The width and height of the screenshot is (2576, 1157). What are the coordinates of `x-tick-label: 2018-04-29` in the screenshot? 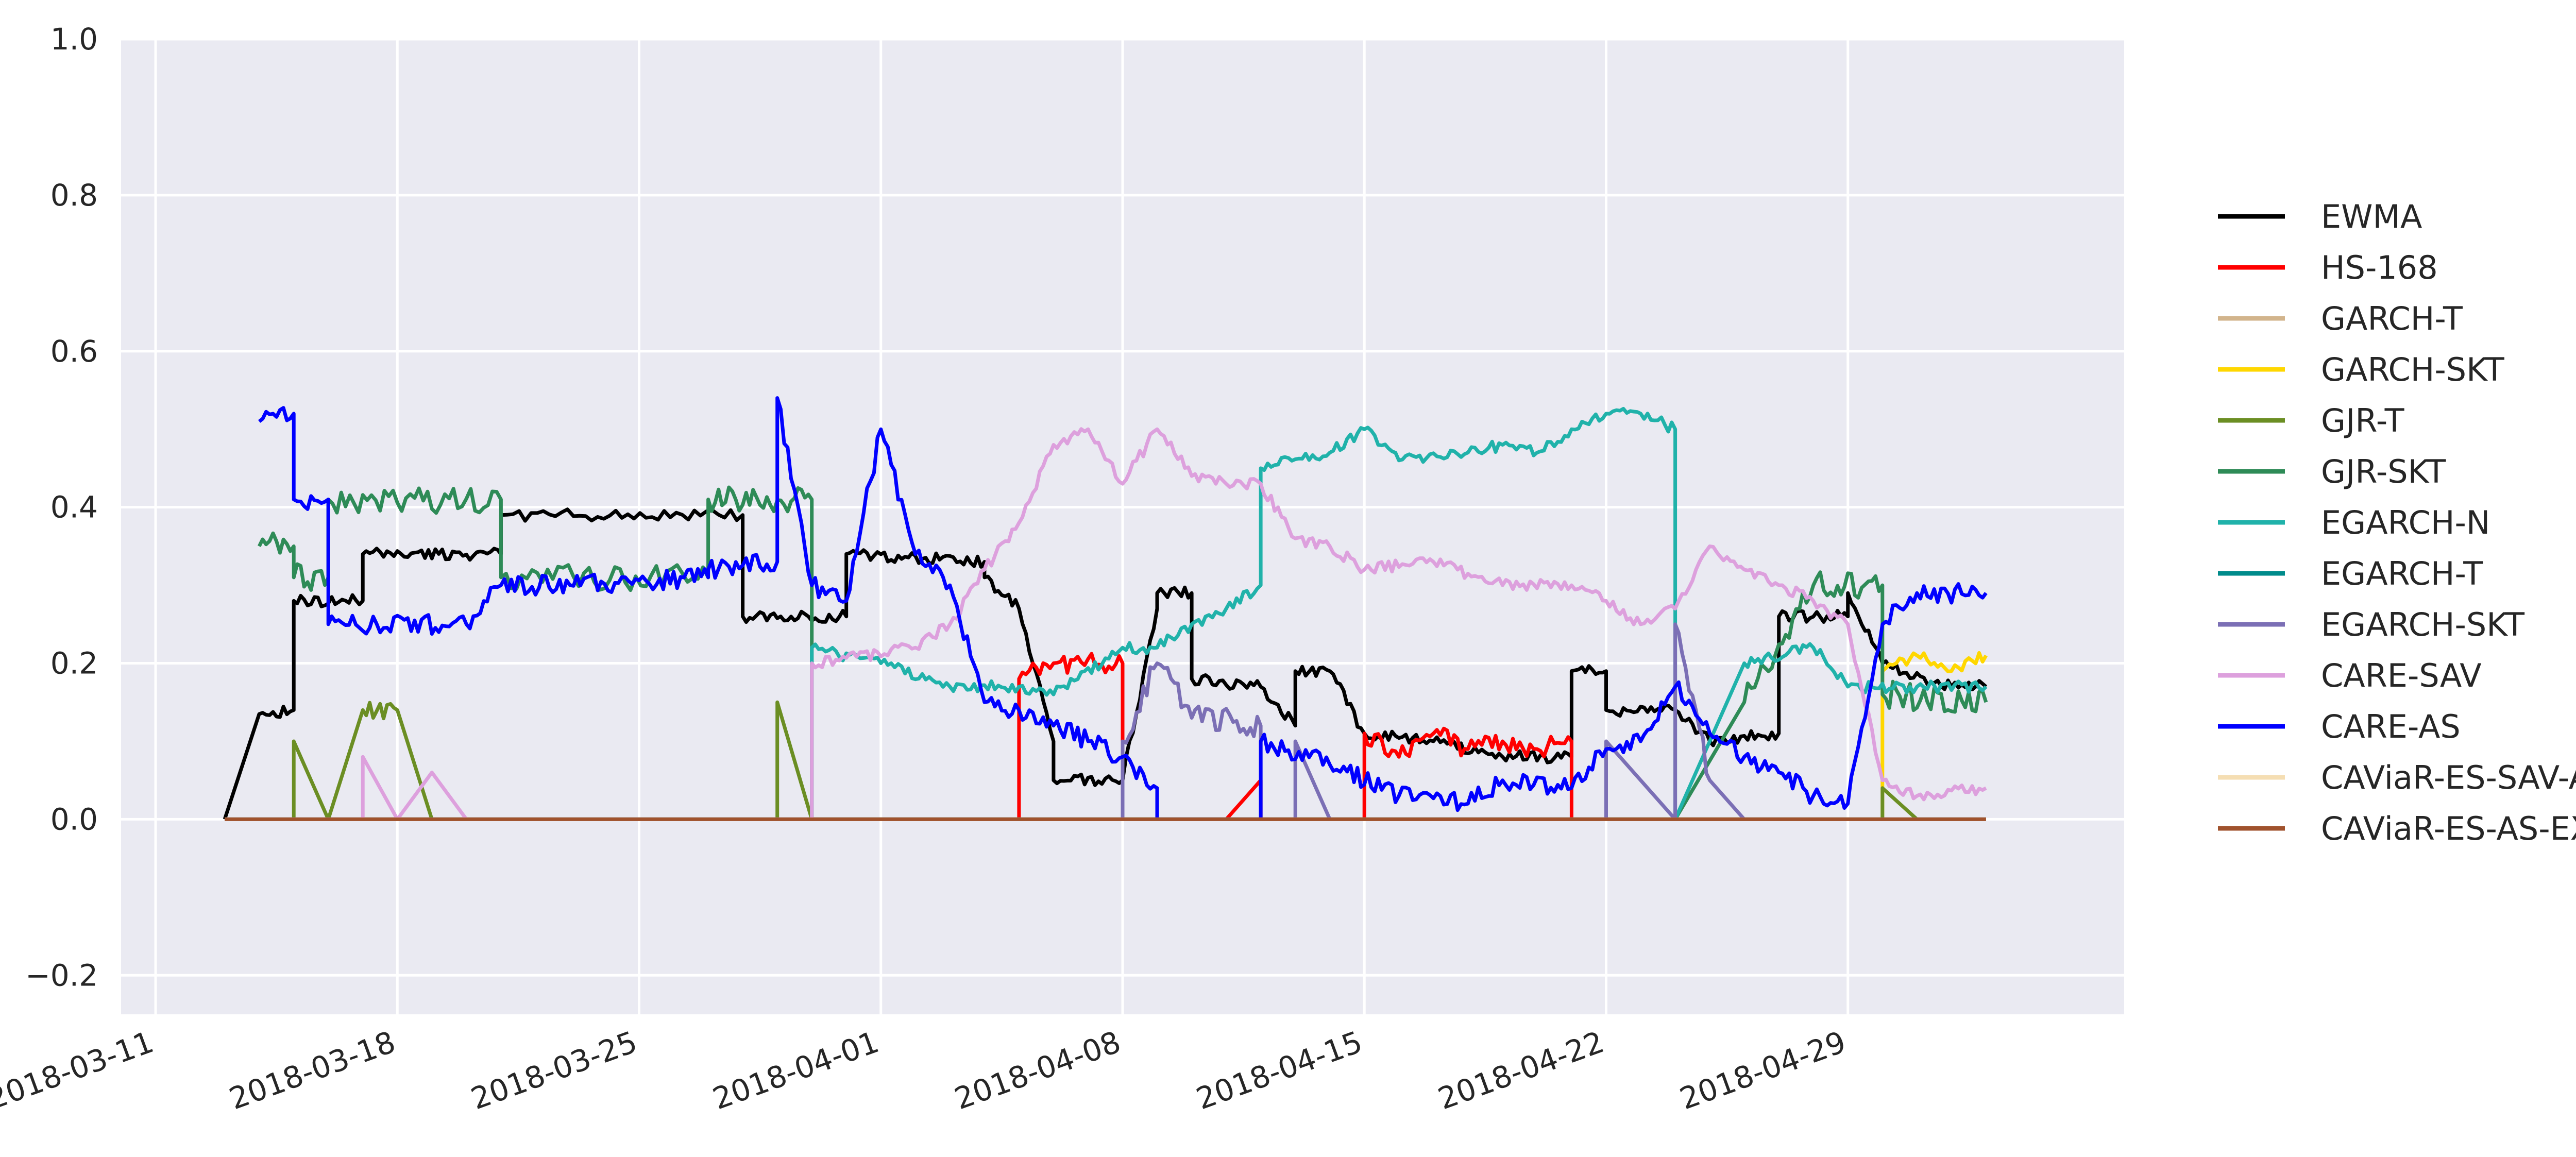 It's located at (1763, 1070).